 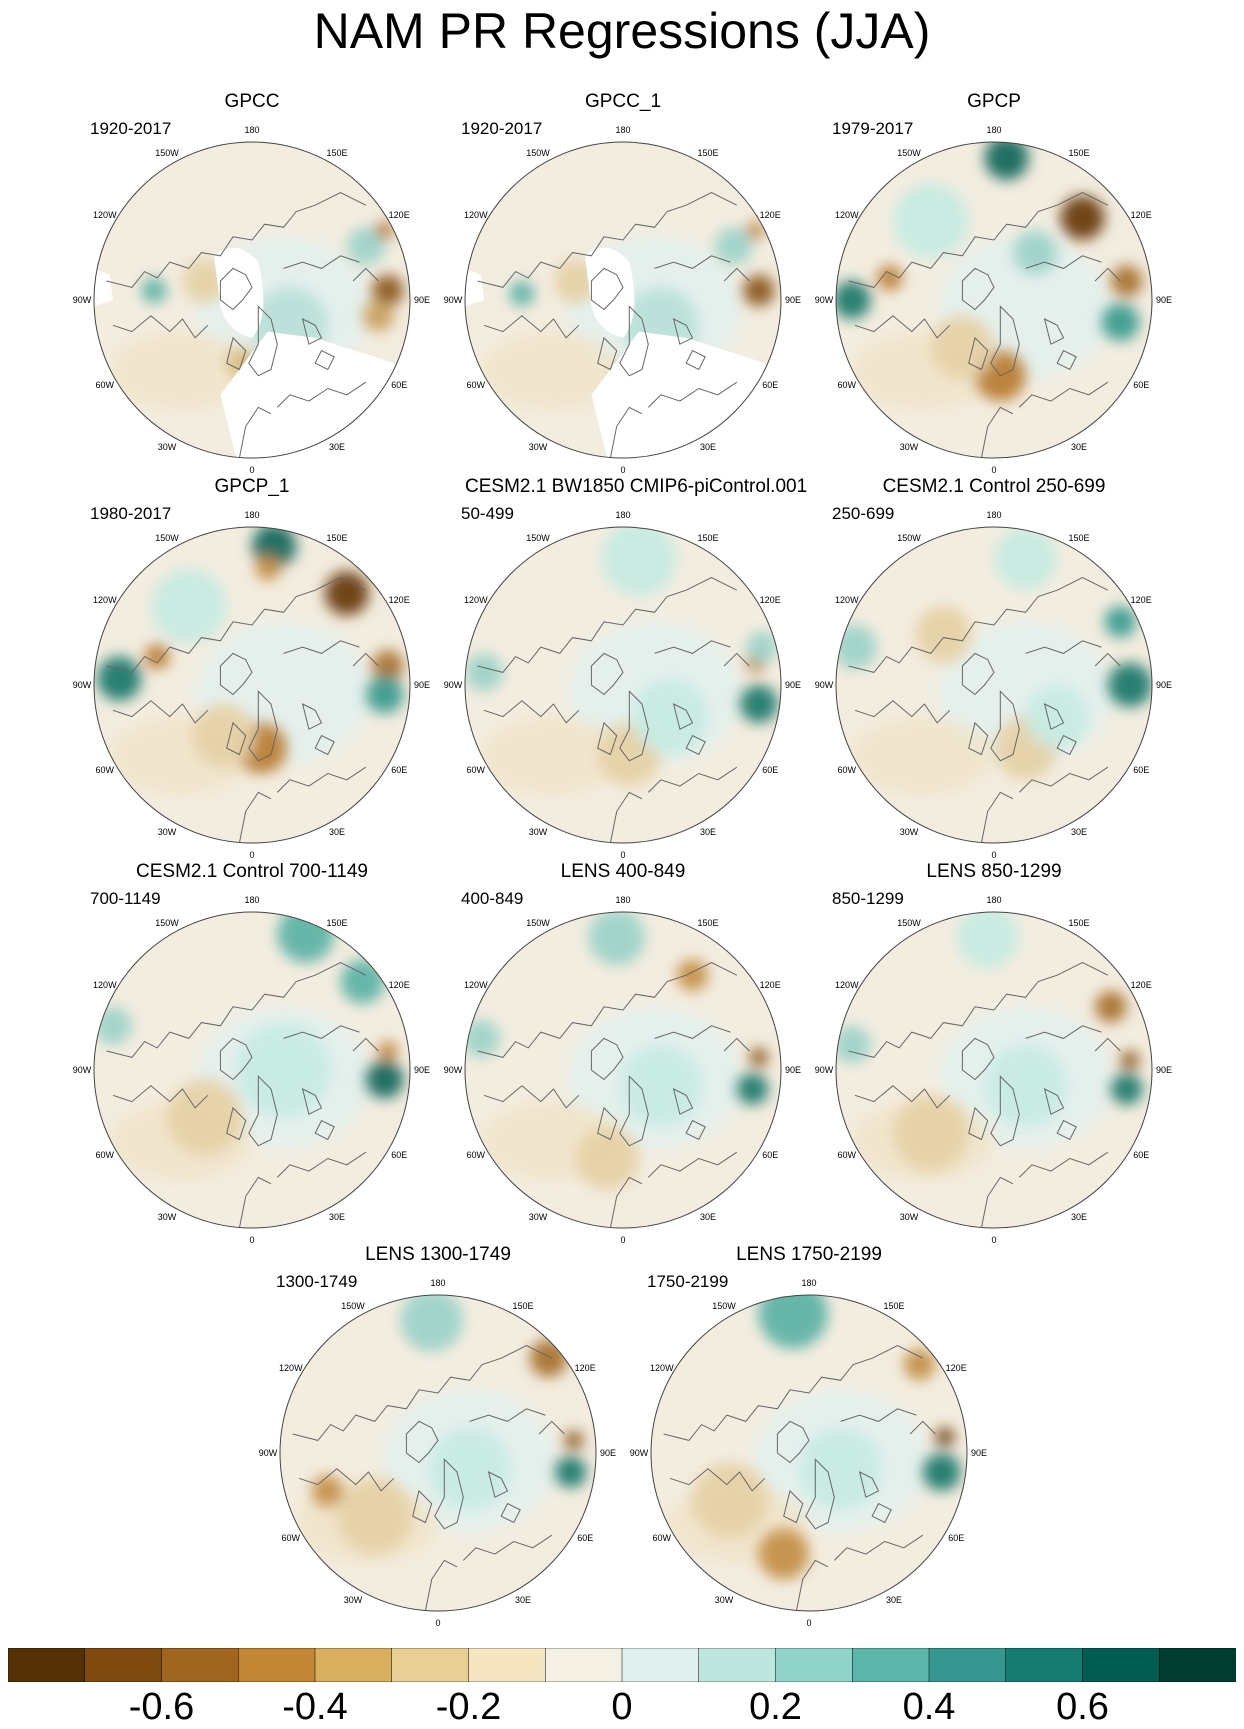 I want to click on colorbar-tick-label: -0.2, so click(x=468, y=1707).